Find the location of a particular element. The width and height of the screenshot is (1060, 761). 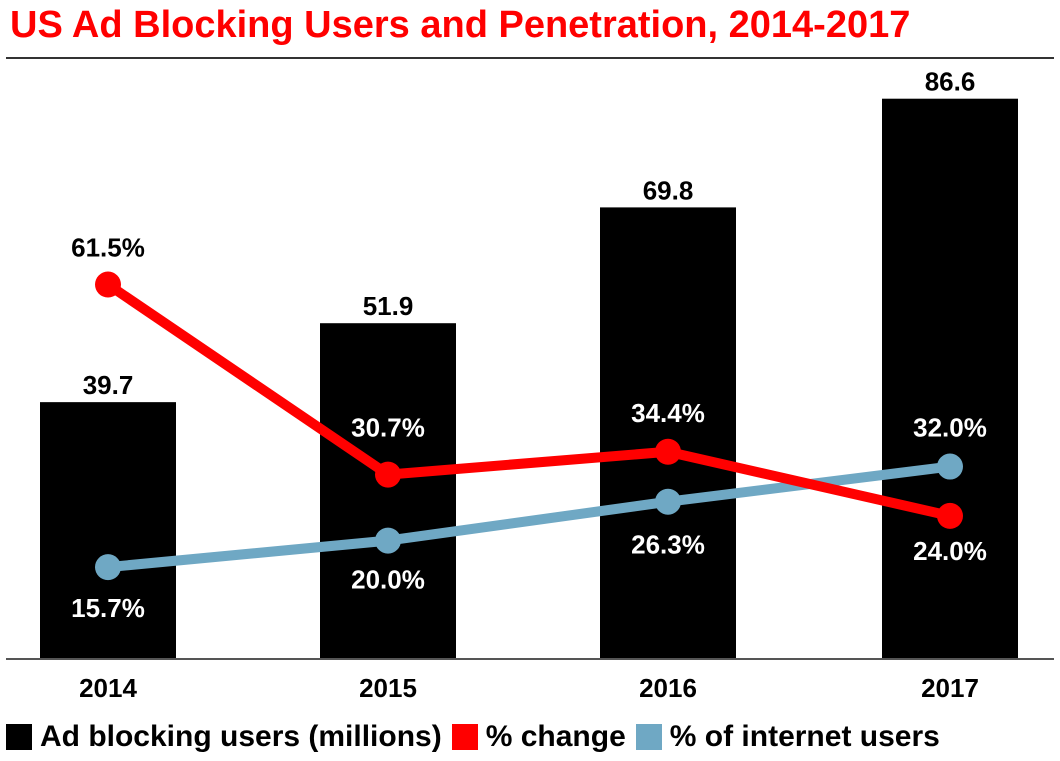

internet-share-label: 26.3% is located at coordinates (668, 545).